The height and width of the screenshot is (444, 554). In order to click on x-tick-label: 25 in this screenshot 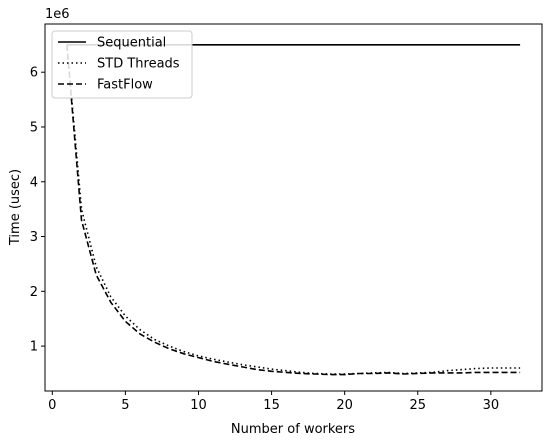, I will do `click(417, 405)`.